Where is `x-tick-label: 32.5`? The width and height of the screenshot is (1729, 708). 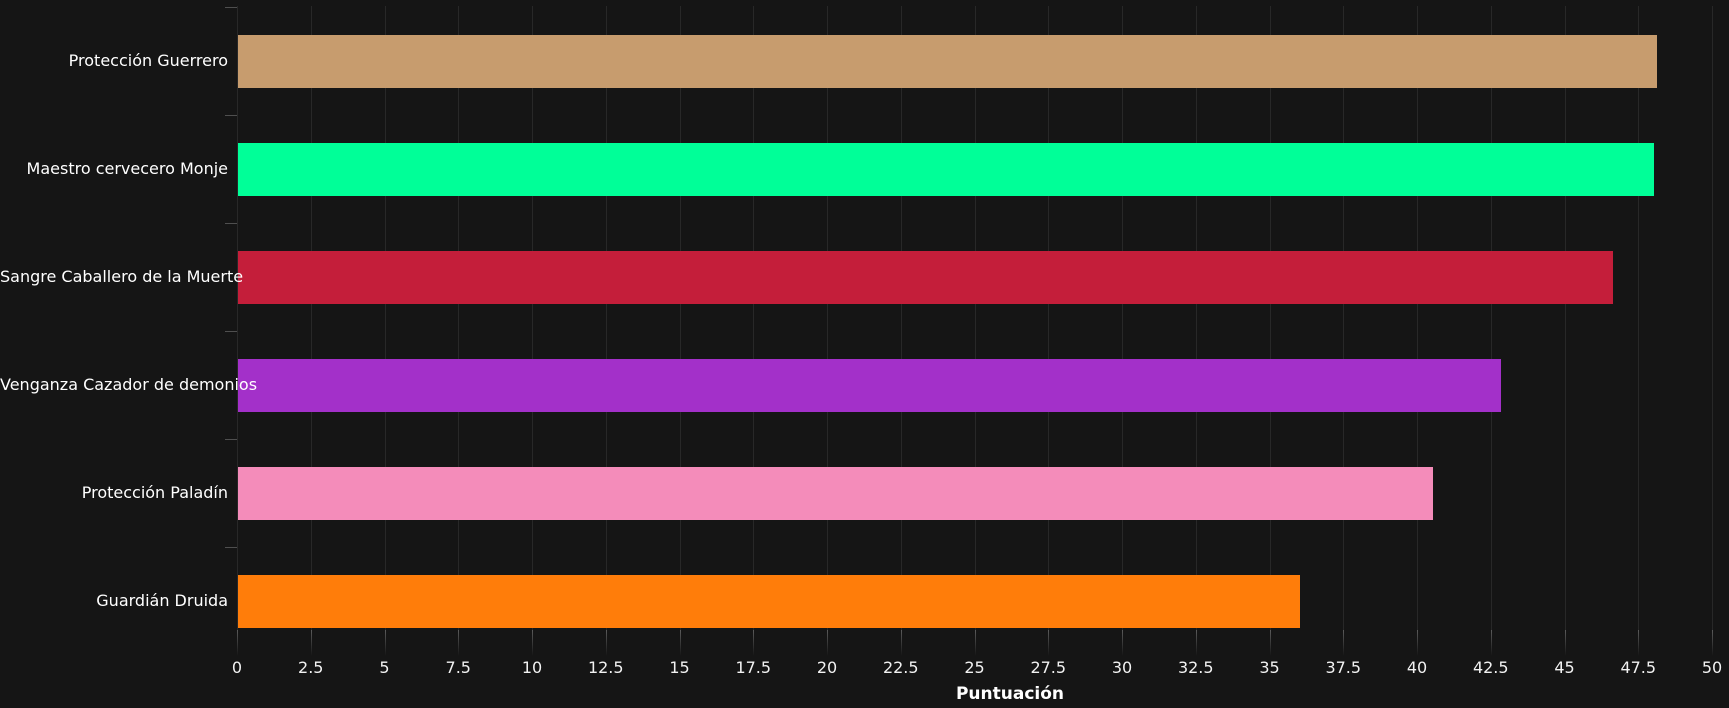
x-tick-label: 32.5 is located at coordinates (1195, 667).